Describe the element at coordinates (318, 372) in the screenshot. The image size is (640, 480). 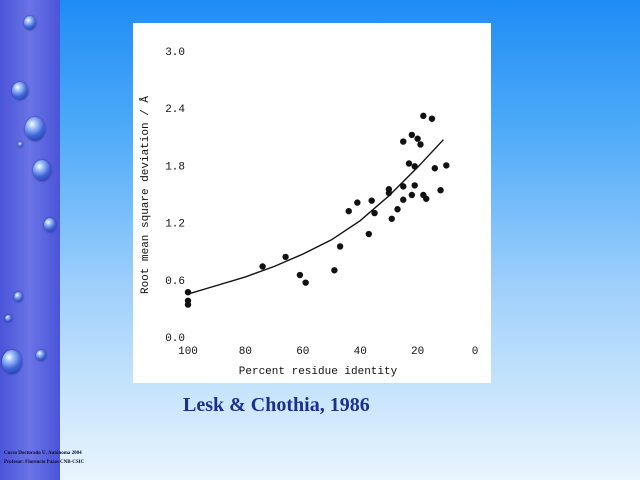
I see `x-axis-label: Percent residue identity` at that location.